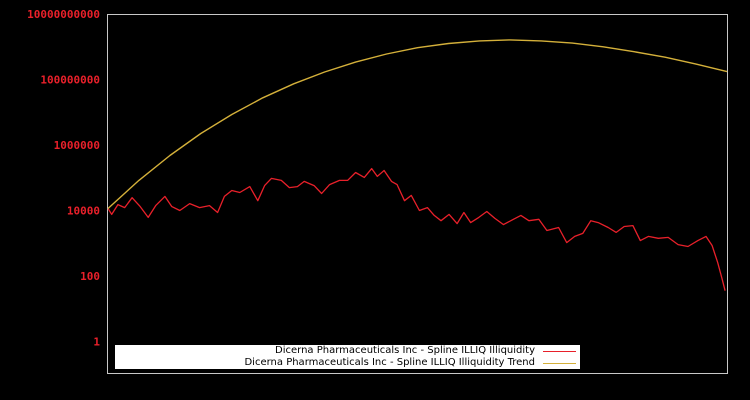 The width and height of the screenshot is (750, 400). Describe the element at coordinates (63, 14) in the screenshot. I see `y-tick-label: 10000000000` at that location.